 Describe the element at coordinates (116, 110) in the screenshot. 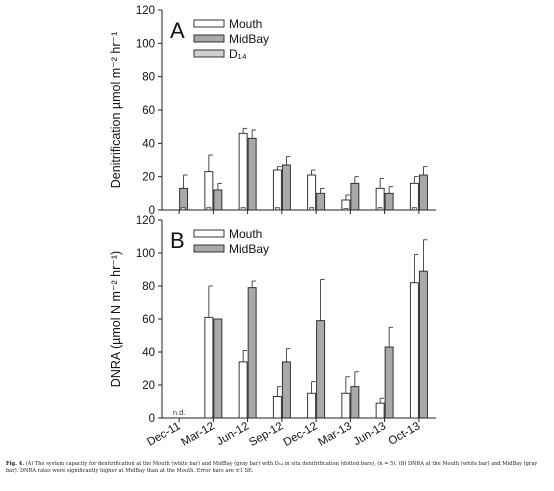

I see `y-axis-label: Denitrification µmol m⁻² hr⁻¹` at that location.